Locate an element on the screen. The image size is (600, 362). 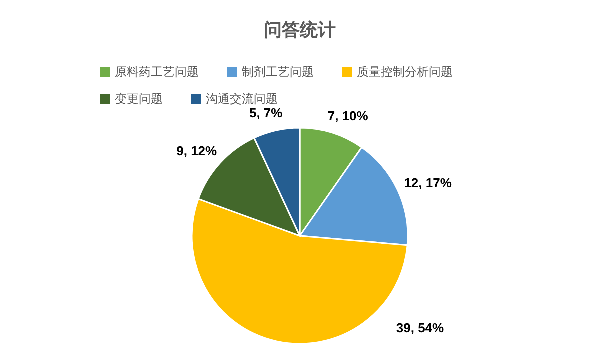
data-label: 7, 10% is located at coordinates (348, 116).